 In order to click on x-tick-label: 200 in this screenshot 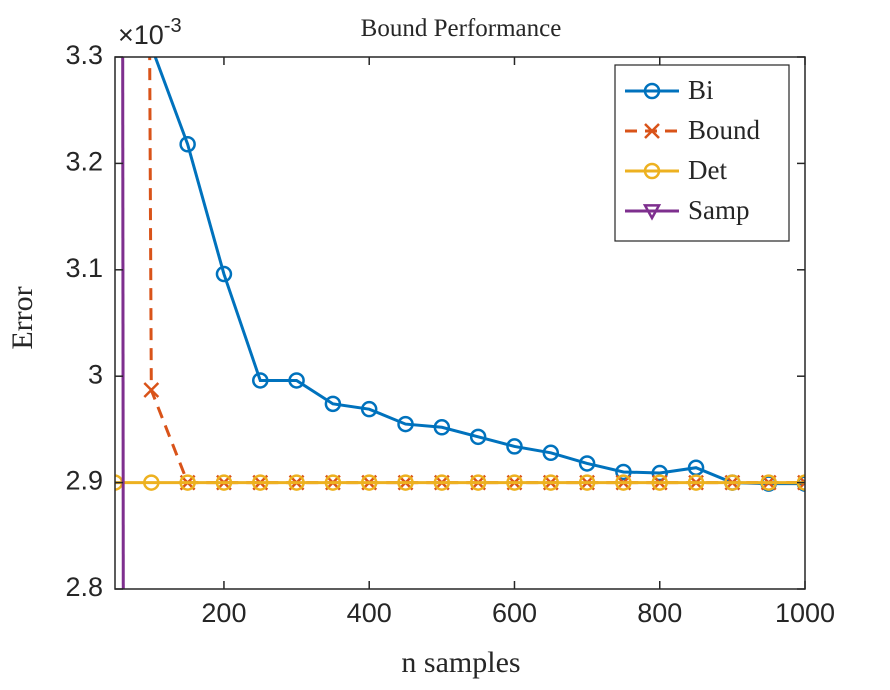, I will do `click(223, 613)`.